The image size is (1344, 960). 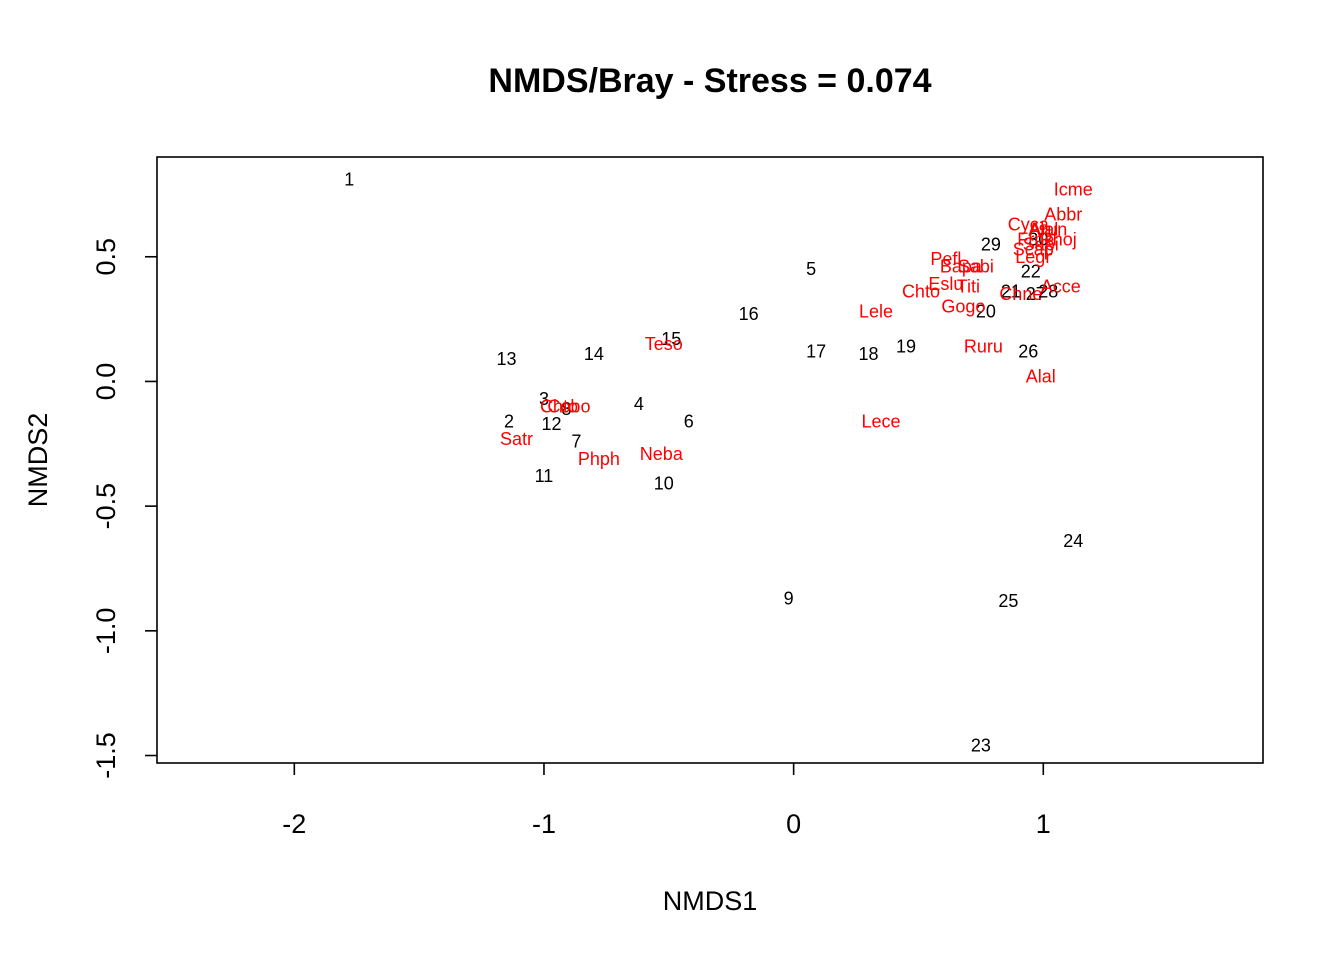 I want to click on species-label: Titi, so click(x=968, y=287).